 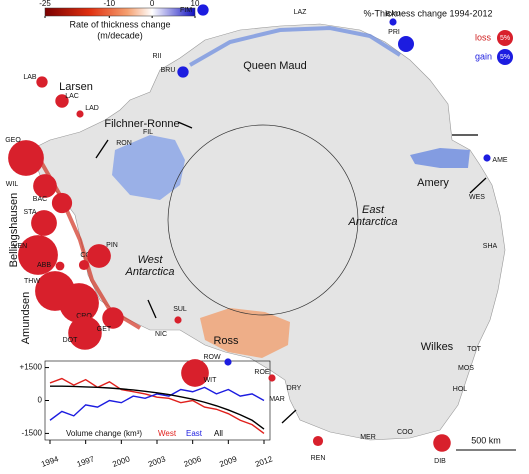 I want to click on shelf-label: LAB, so click(x=30, y=77).